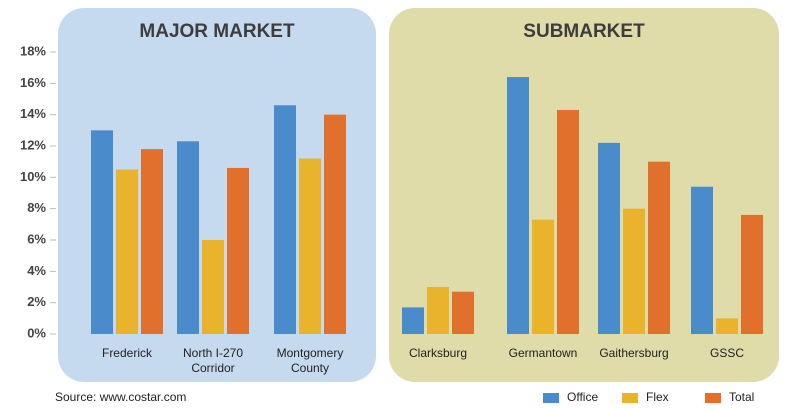 The width and height of the screenshot is (791, 409). Describe the element at coordinates (633, 353) in the screenshot. I see `x-tick-label: Gaithersburg` at that location.